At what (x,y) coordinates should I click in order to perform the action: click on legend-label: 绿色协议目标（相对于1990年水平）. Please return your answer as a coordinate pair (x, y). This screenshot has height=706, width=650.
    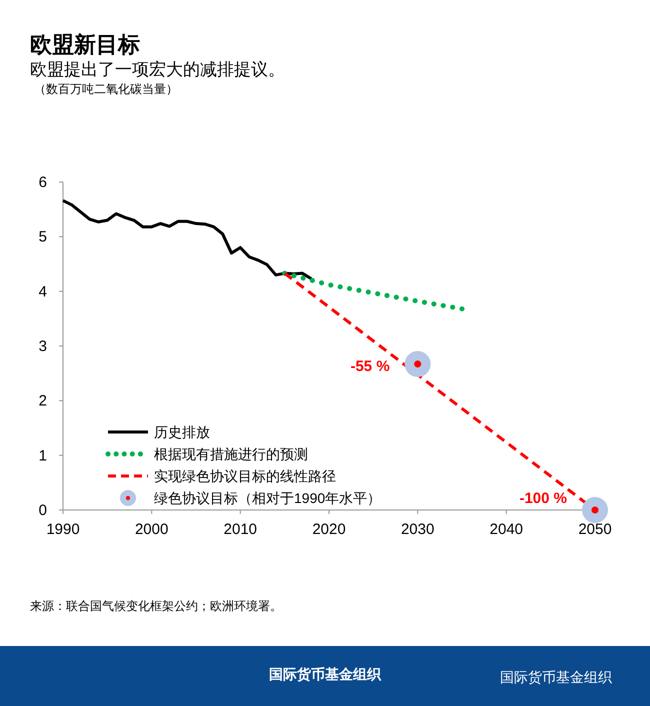
    Looking at the image, I should click on (268, 498).